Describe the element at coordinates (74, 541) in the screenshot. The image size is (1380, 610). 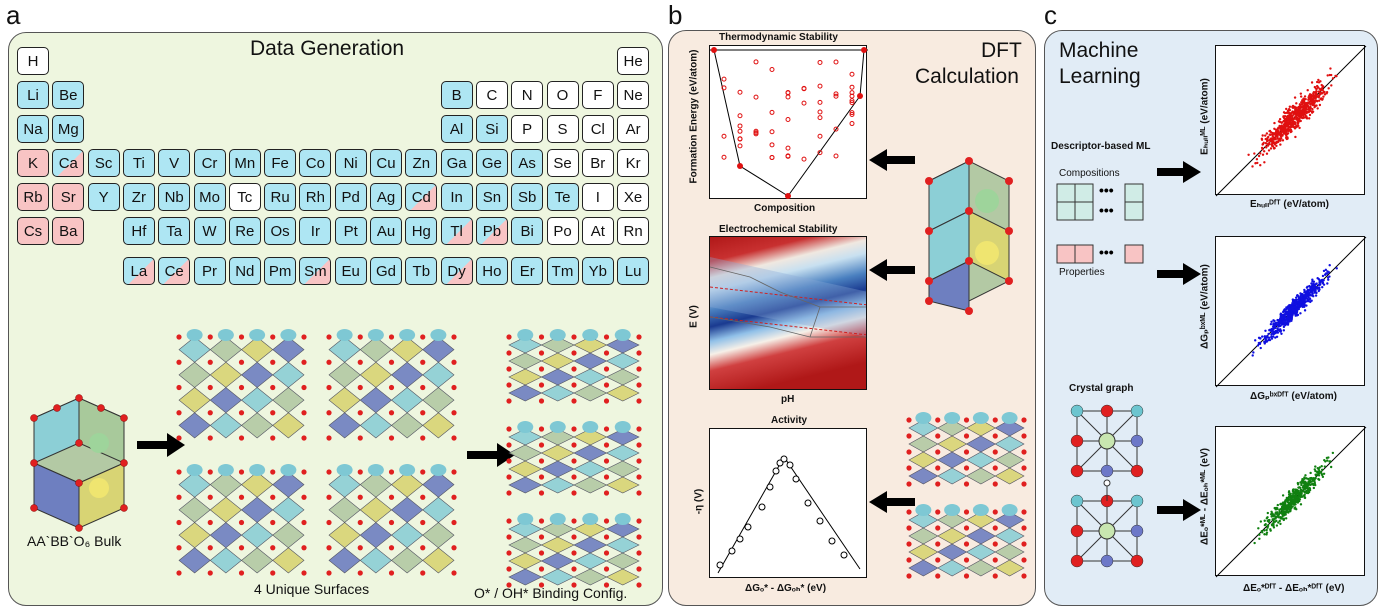
I see `bulk-label: AA`BB`O₆ Bulk` at that location.